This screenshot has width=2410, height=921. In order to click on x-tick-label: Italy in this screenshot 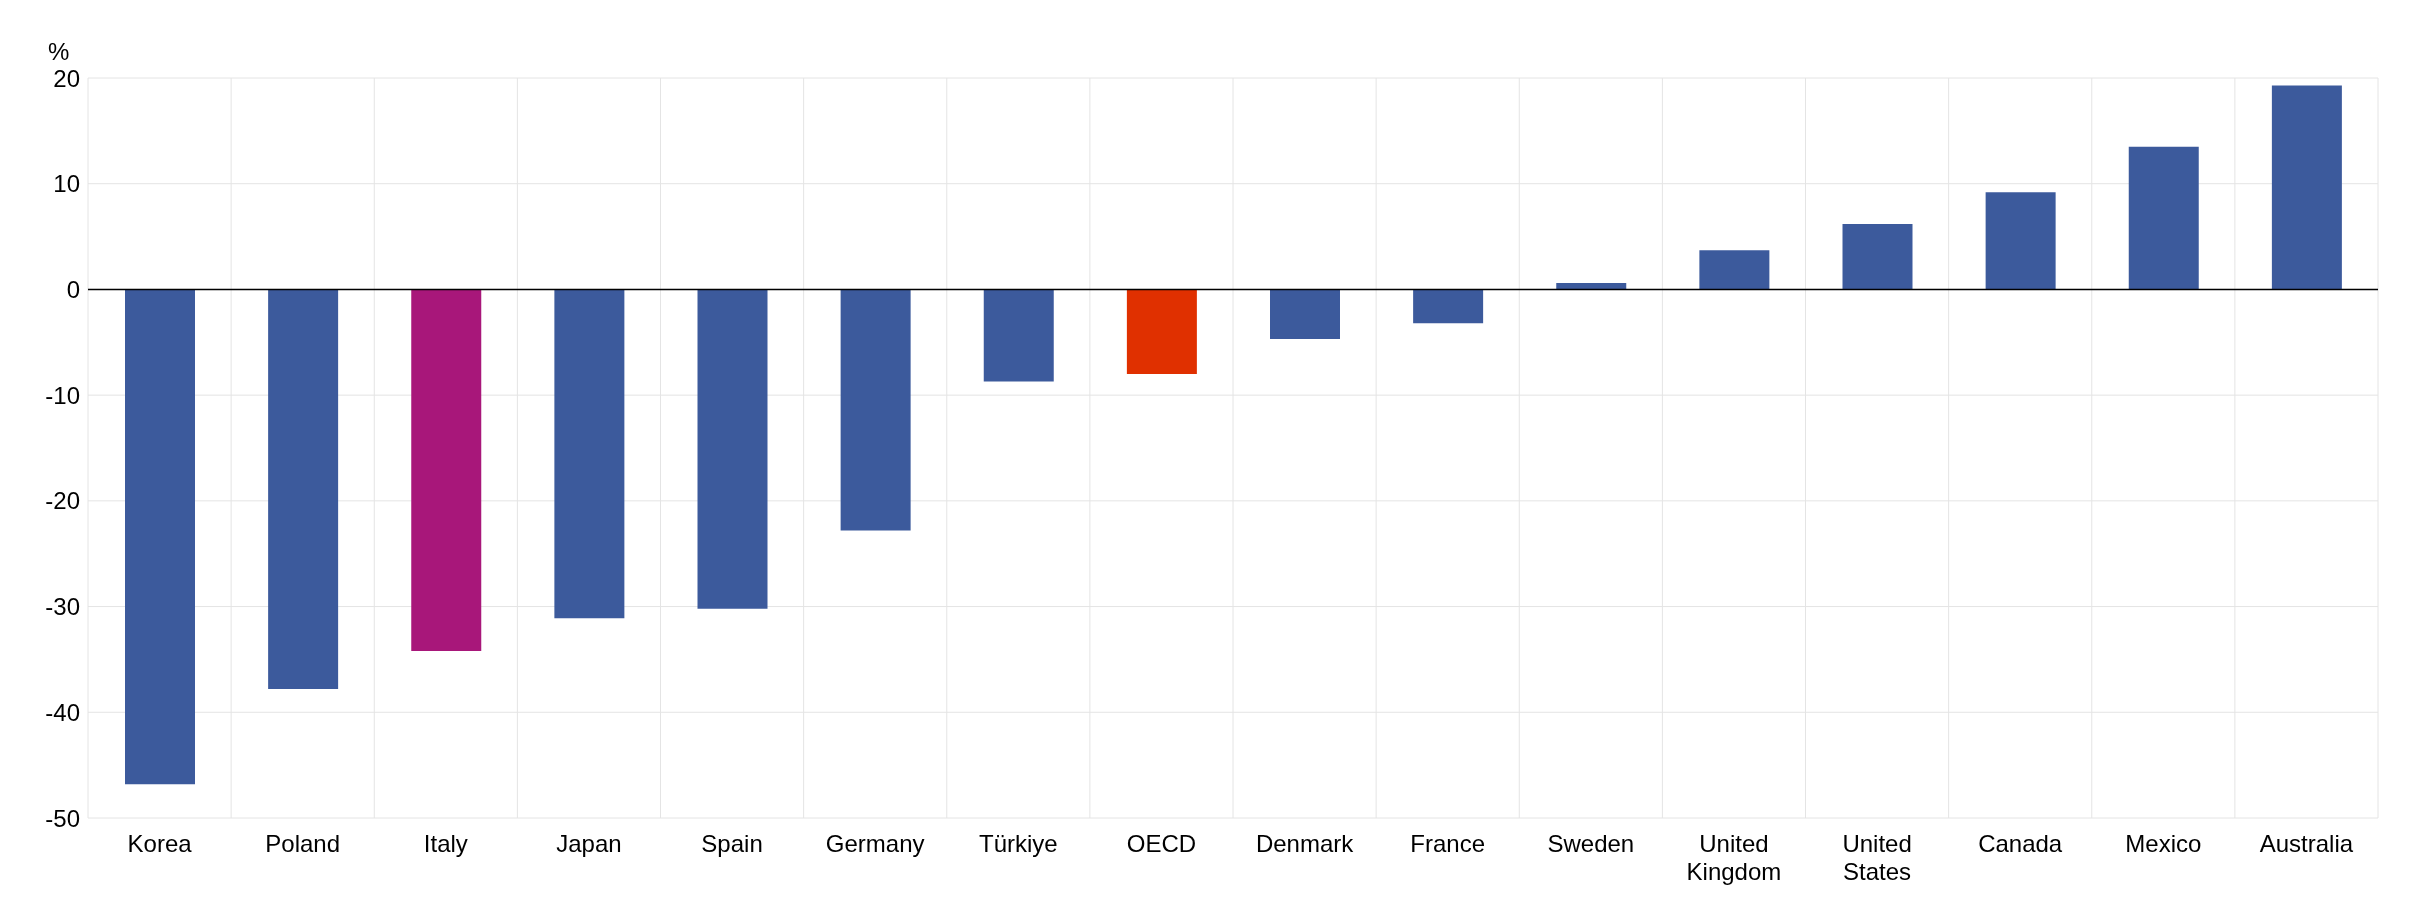, I will do `click(445, 843)`.